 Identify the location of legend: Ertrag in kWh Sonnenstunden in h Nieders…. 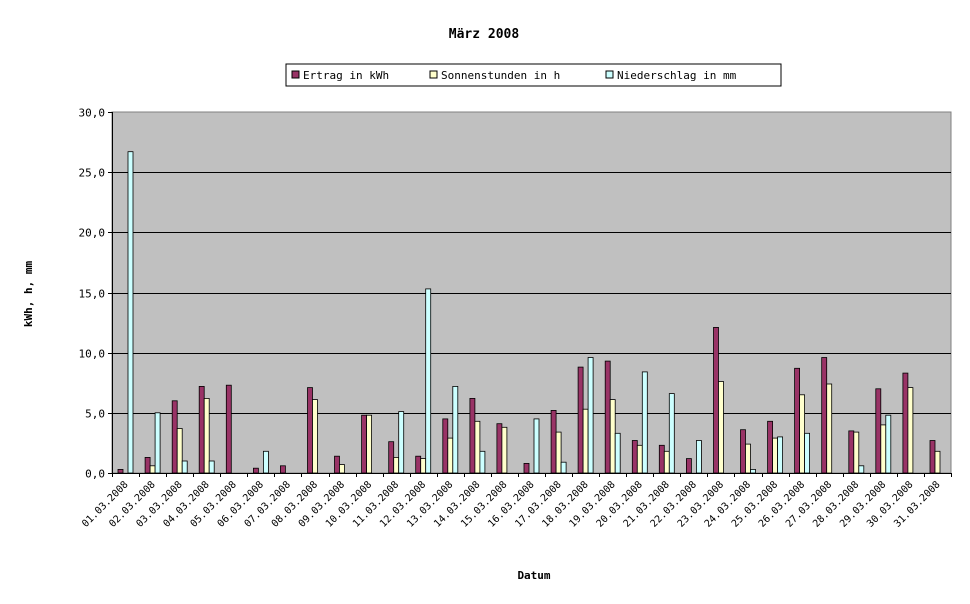
(533, 75).